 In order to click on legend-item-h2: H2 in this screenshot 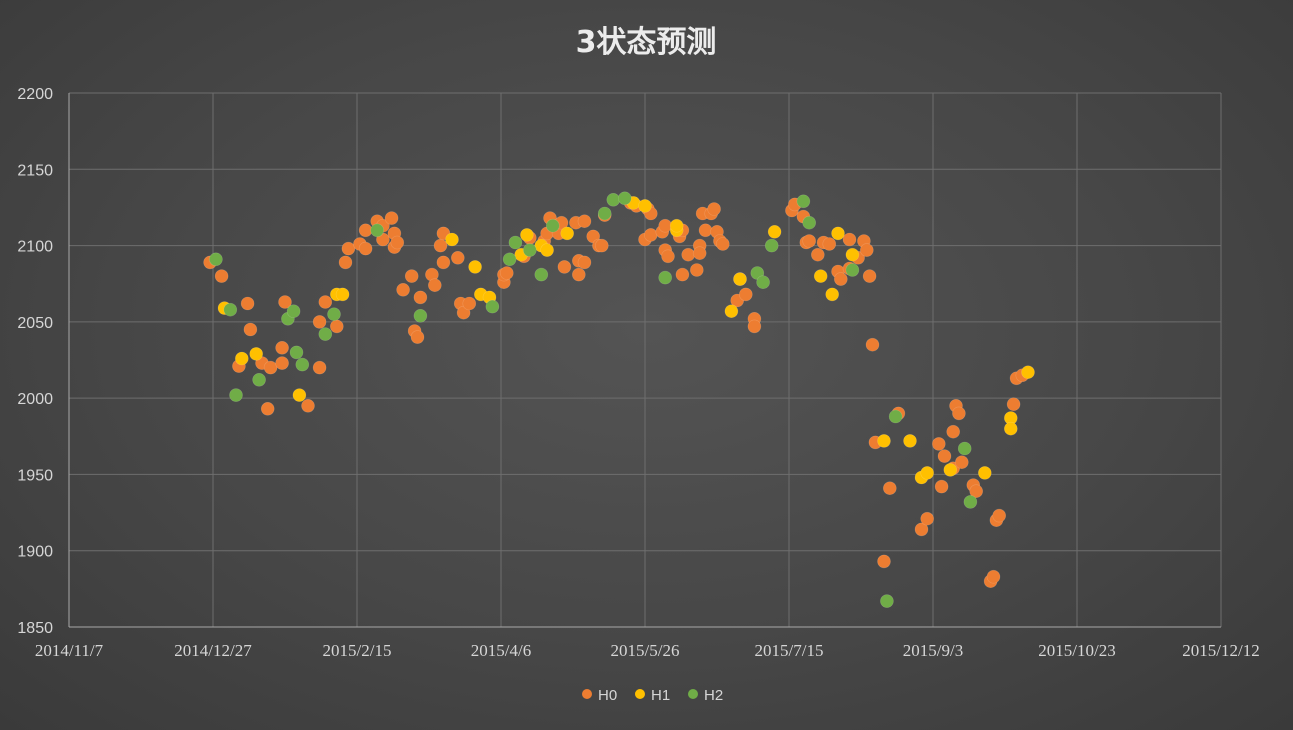, I will do `click(705, 695)`.